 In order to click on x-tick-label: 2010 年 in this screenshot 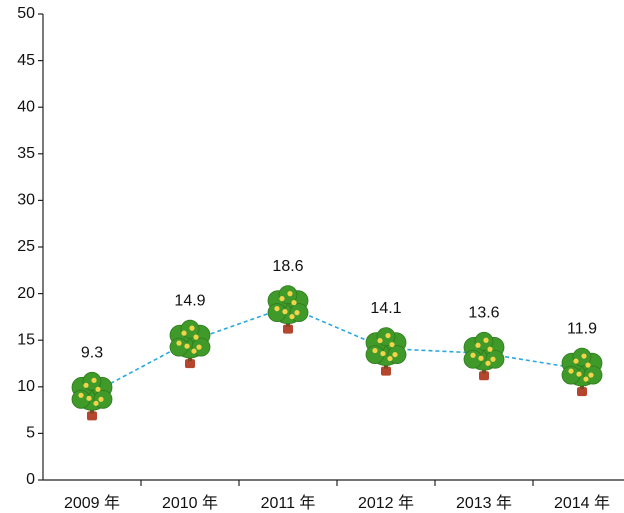, I will do `click(190, 503)`.